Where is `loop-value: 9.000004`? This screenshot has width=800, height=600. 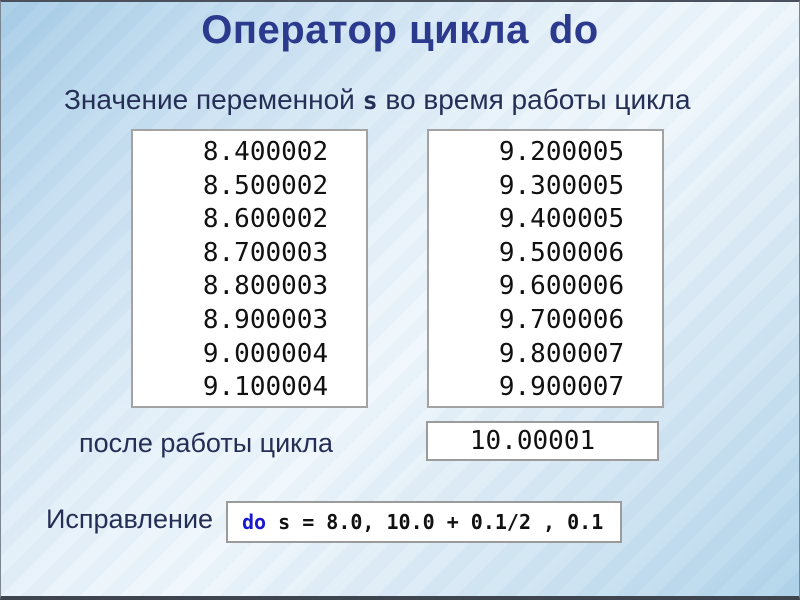 loop-value: 9.000004 is located at coordinates (265, 353).